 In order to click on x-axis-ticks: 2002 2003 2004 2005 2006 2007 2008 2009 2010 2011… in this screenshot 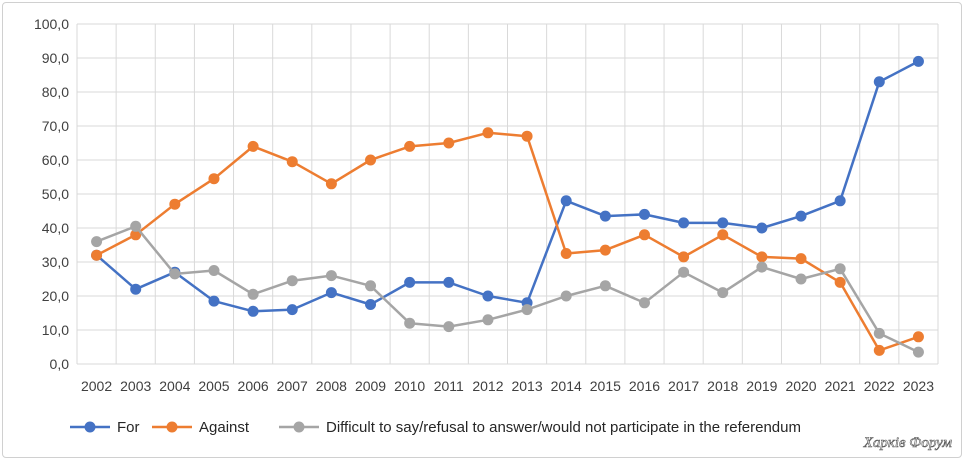, I will do `click(507, 386)`.